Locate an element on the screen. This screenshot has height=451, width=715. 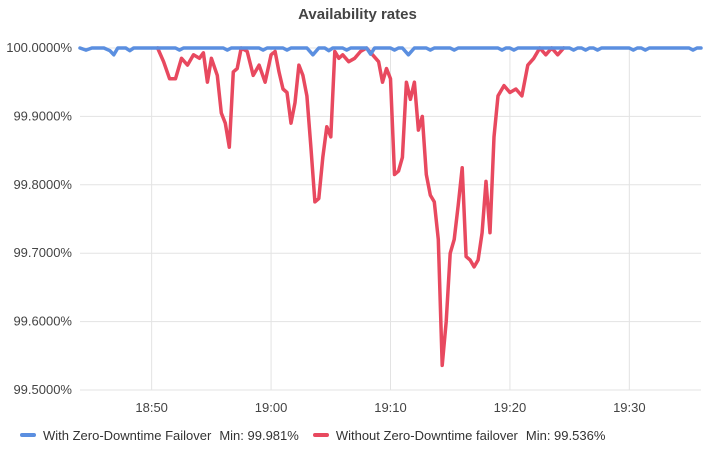
series-line-with-failover is located at coordinates (390, 51).